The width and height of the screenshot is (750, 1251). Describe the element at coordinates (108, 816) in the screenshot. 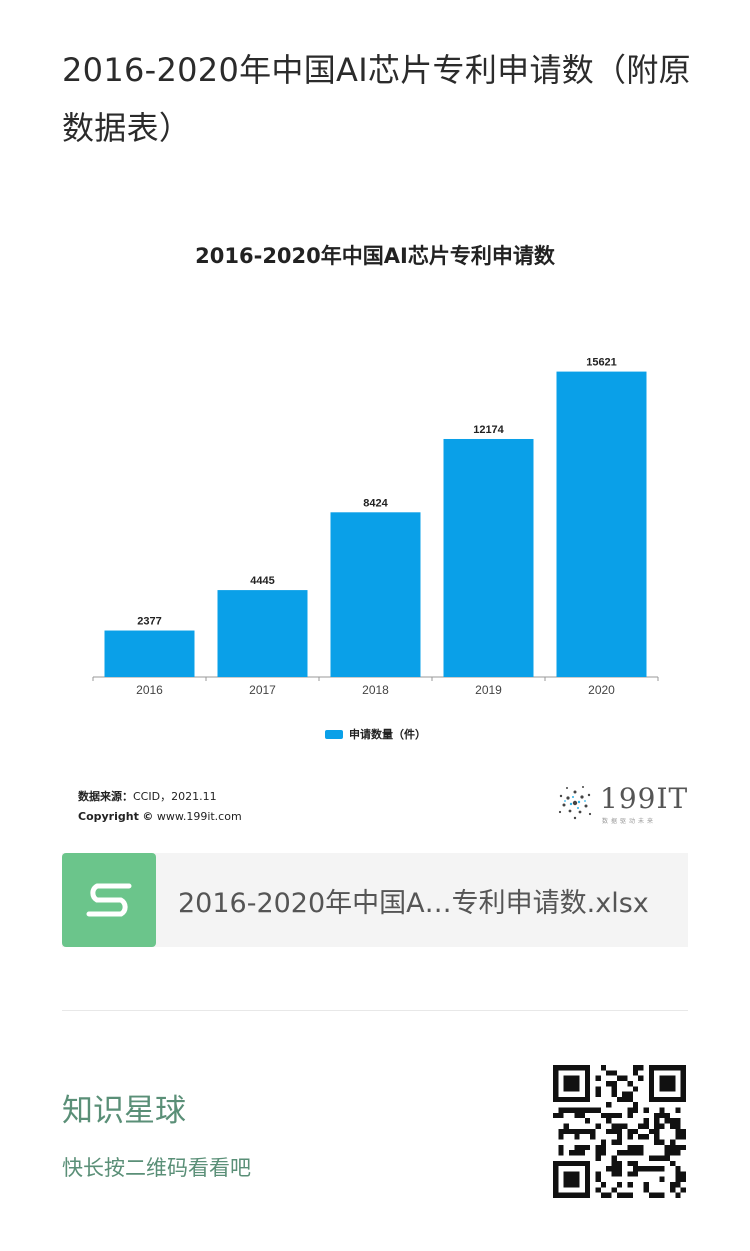

I see `copyright-label: Copyright` at that location.